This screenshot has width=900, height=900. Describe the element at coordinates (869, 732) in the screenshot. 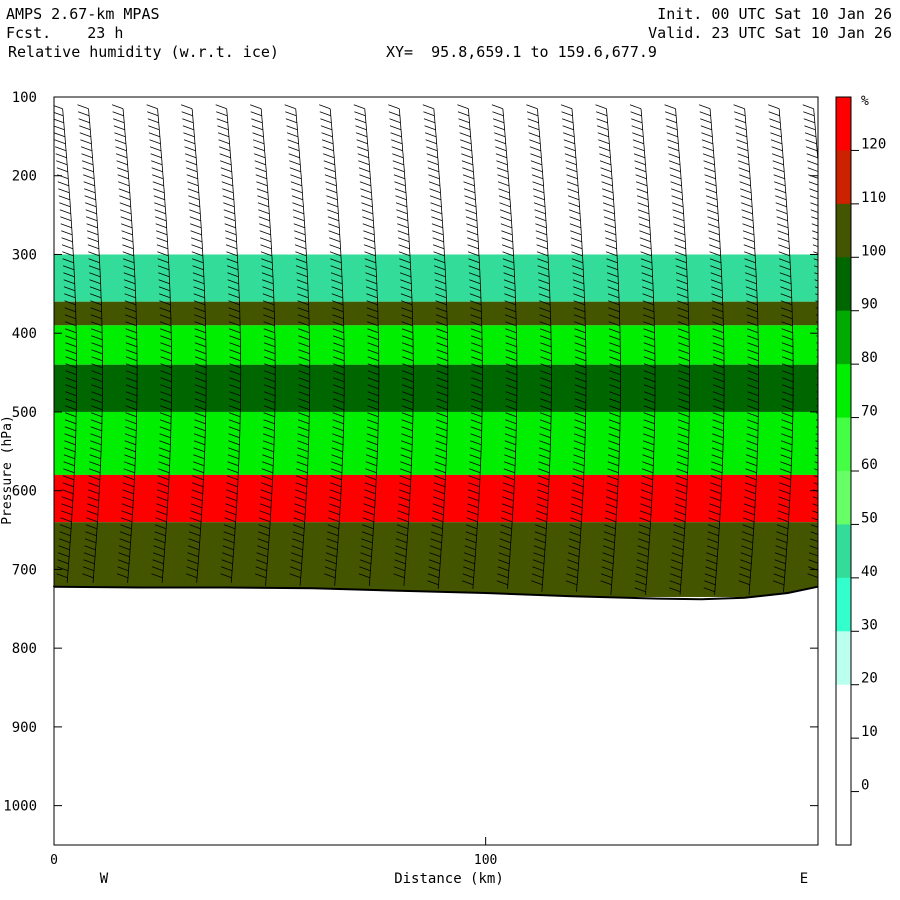

I see `legend-level-label: 10` at that location.